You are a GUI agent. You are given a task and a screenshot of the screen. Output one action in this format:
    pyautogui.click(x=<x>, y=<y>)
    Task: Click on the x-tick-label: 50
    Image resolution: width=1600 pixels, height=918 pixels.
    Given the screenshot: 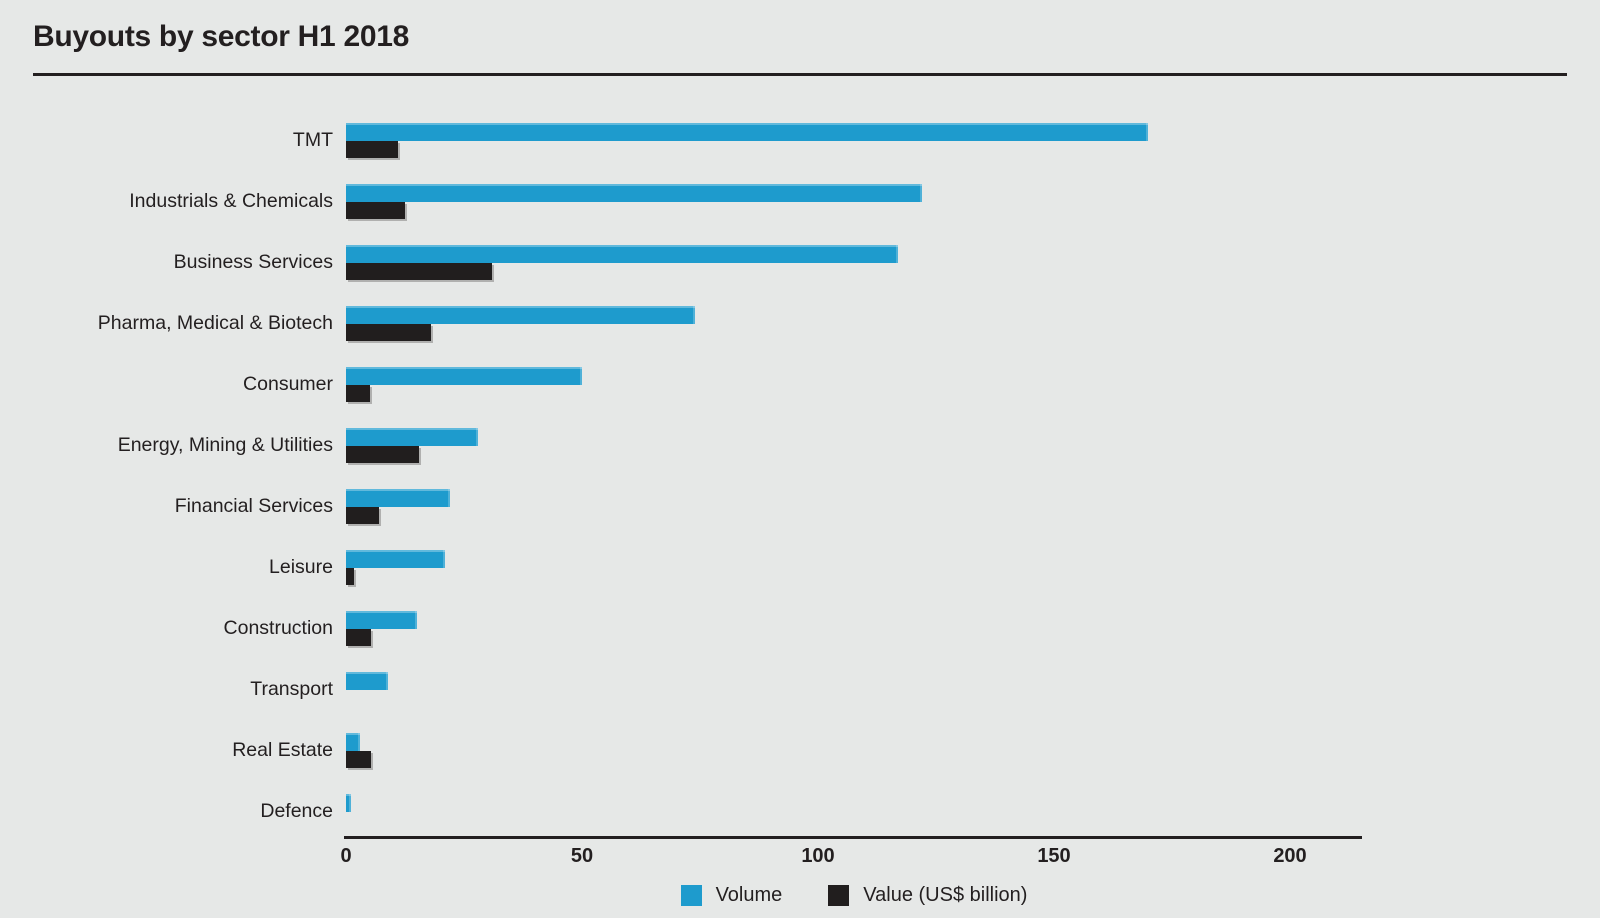 What is the action you would take?
    pyautogui.click(x=582, y=856)
    